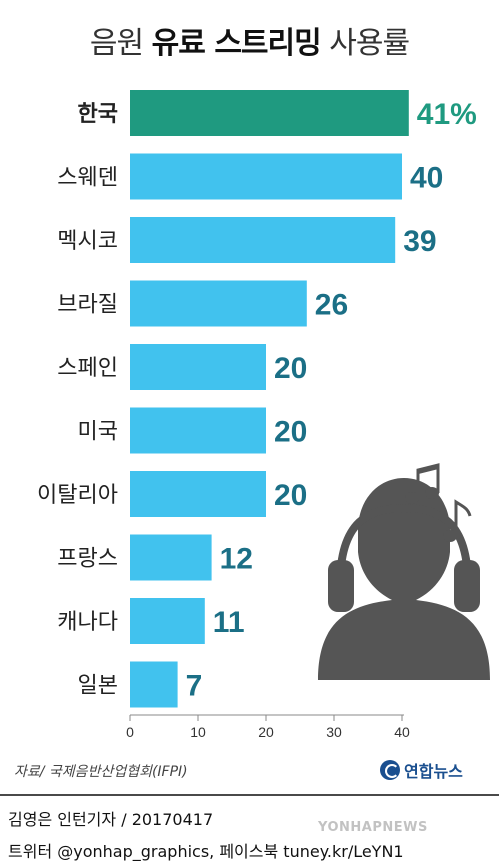 Image resolution: width=499 pixels, height=866 pixels. Describe the element at coordinates (87, 622) in the screenshot. I see `category-label: 캐나다` at that location.